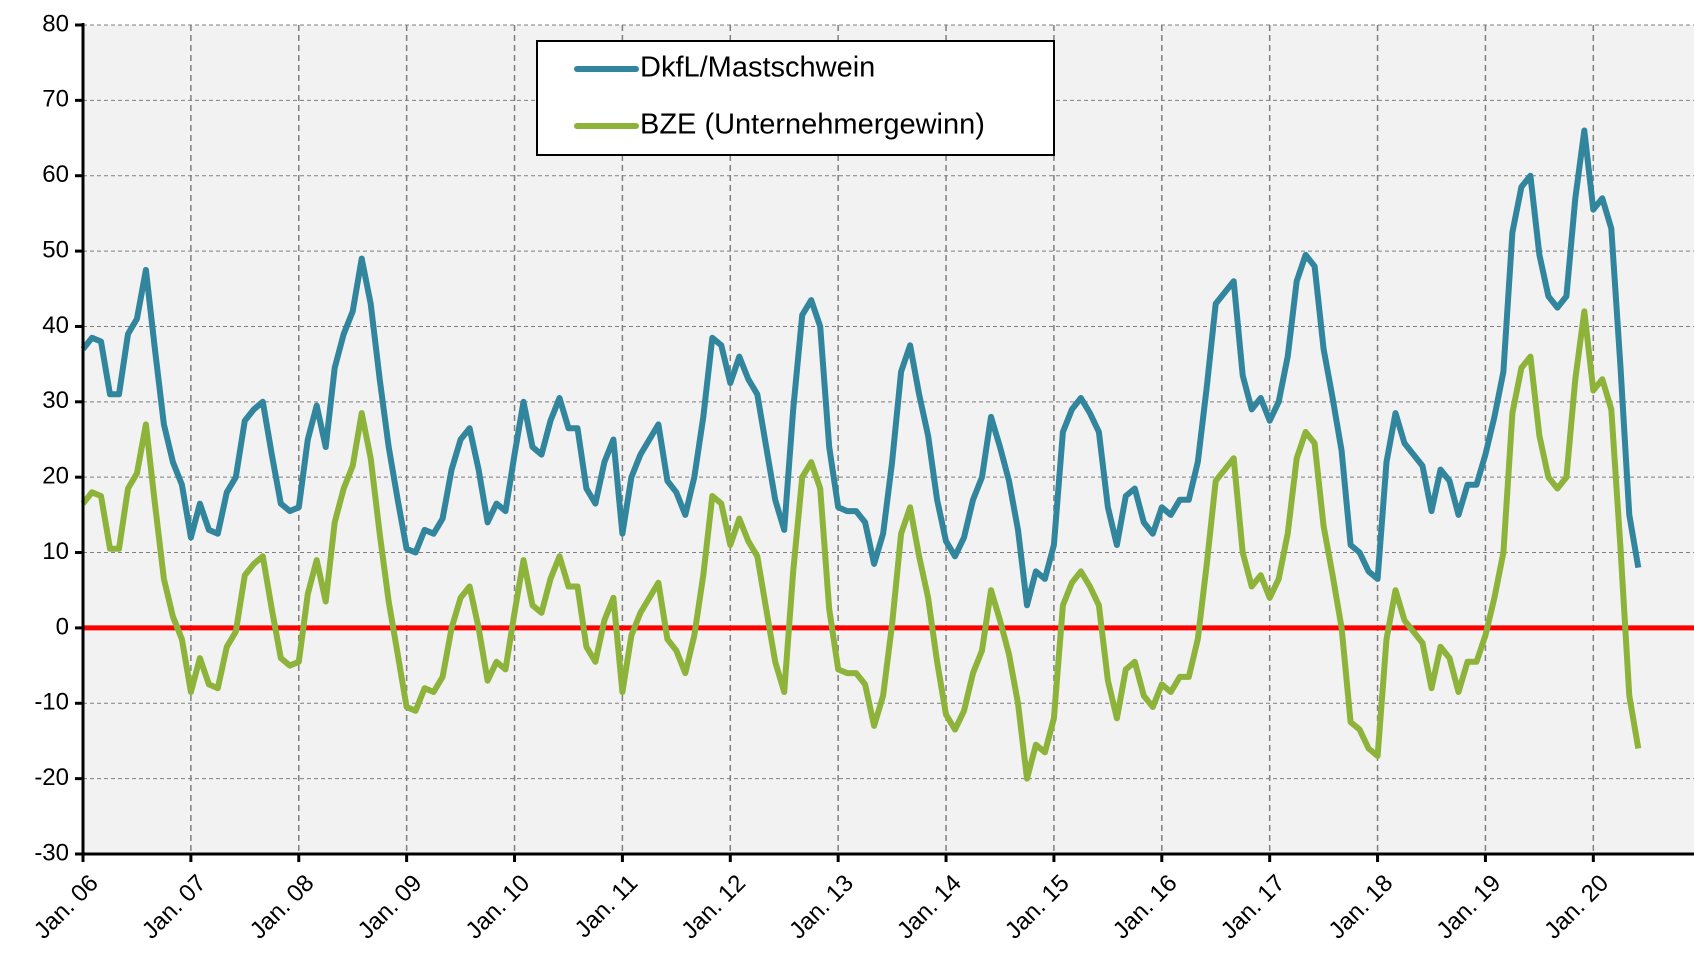 The height and width of the screenshot is (979, 1694). Describe the element at coordinates (929, 907) in the screenshot. I see `x-tick-label: Jan. 14` at that location.